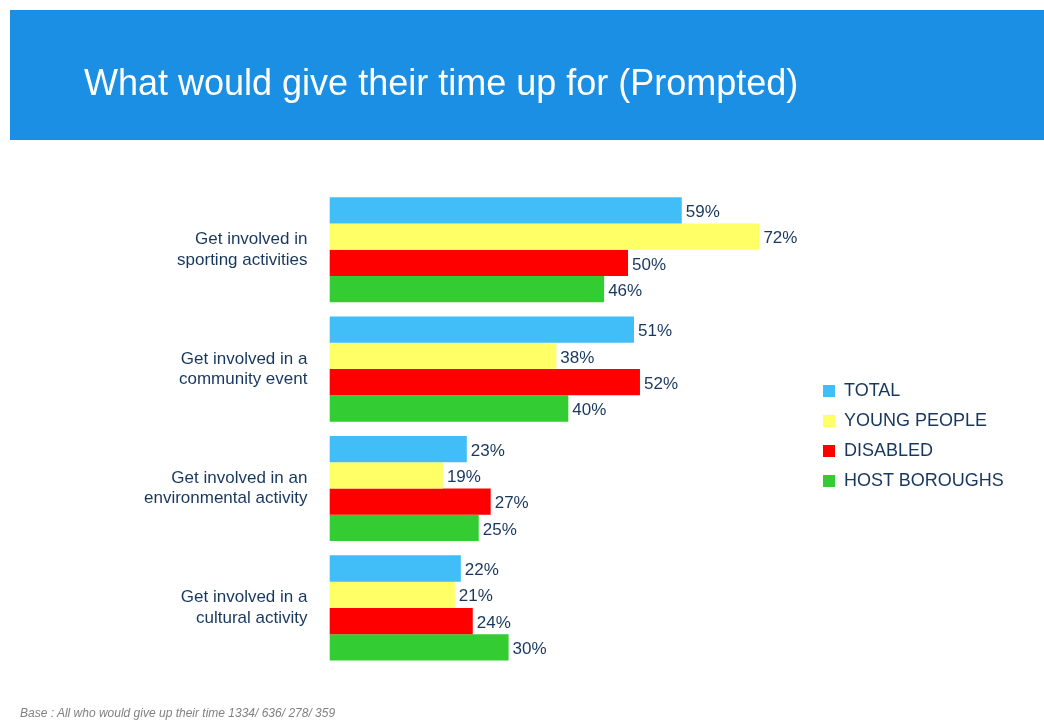 The height and width of the screenshot is (724, 1044). Describe the element at coordinates (493, 622) in the screenshot. I see `data-label: 24%` at that location.